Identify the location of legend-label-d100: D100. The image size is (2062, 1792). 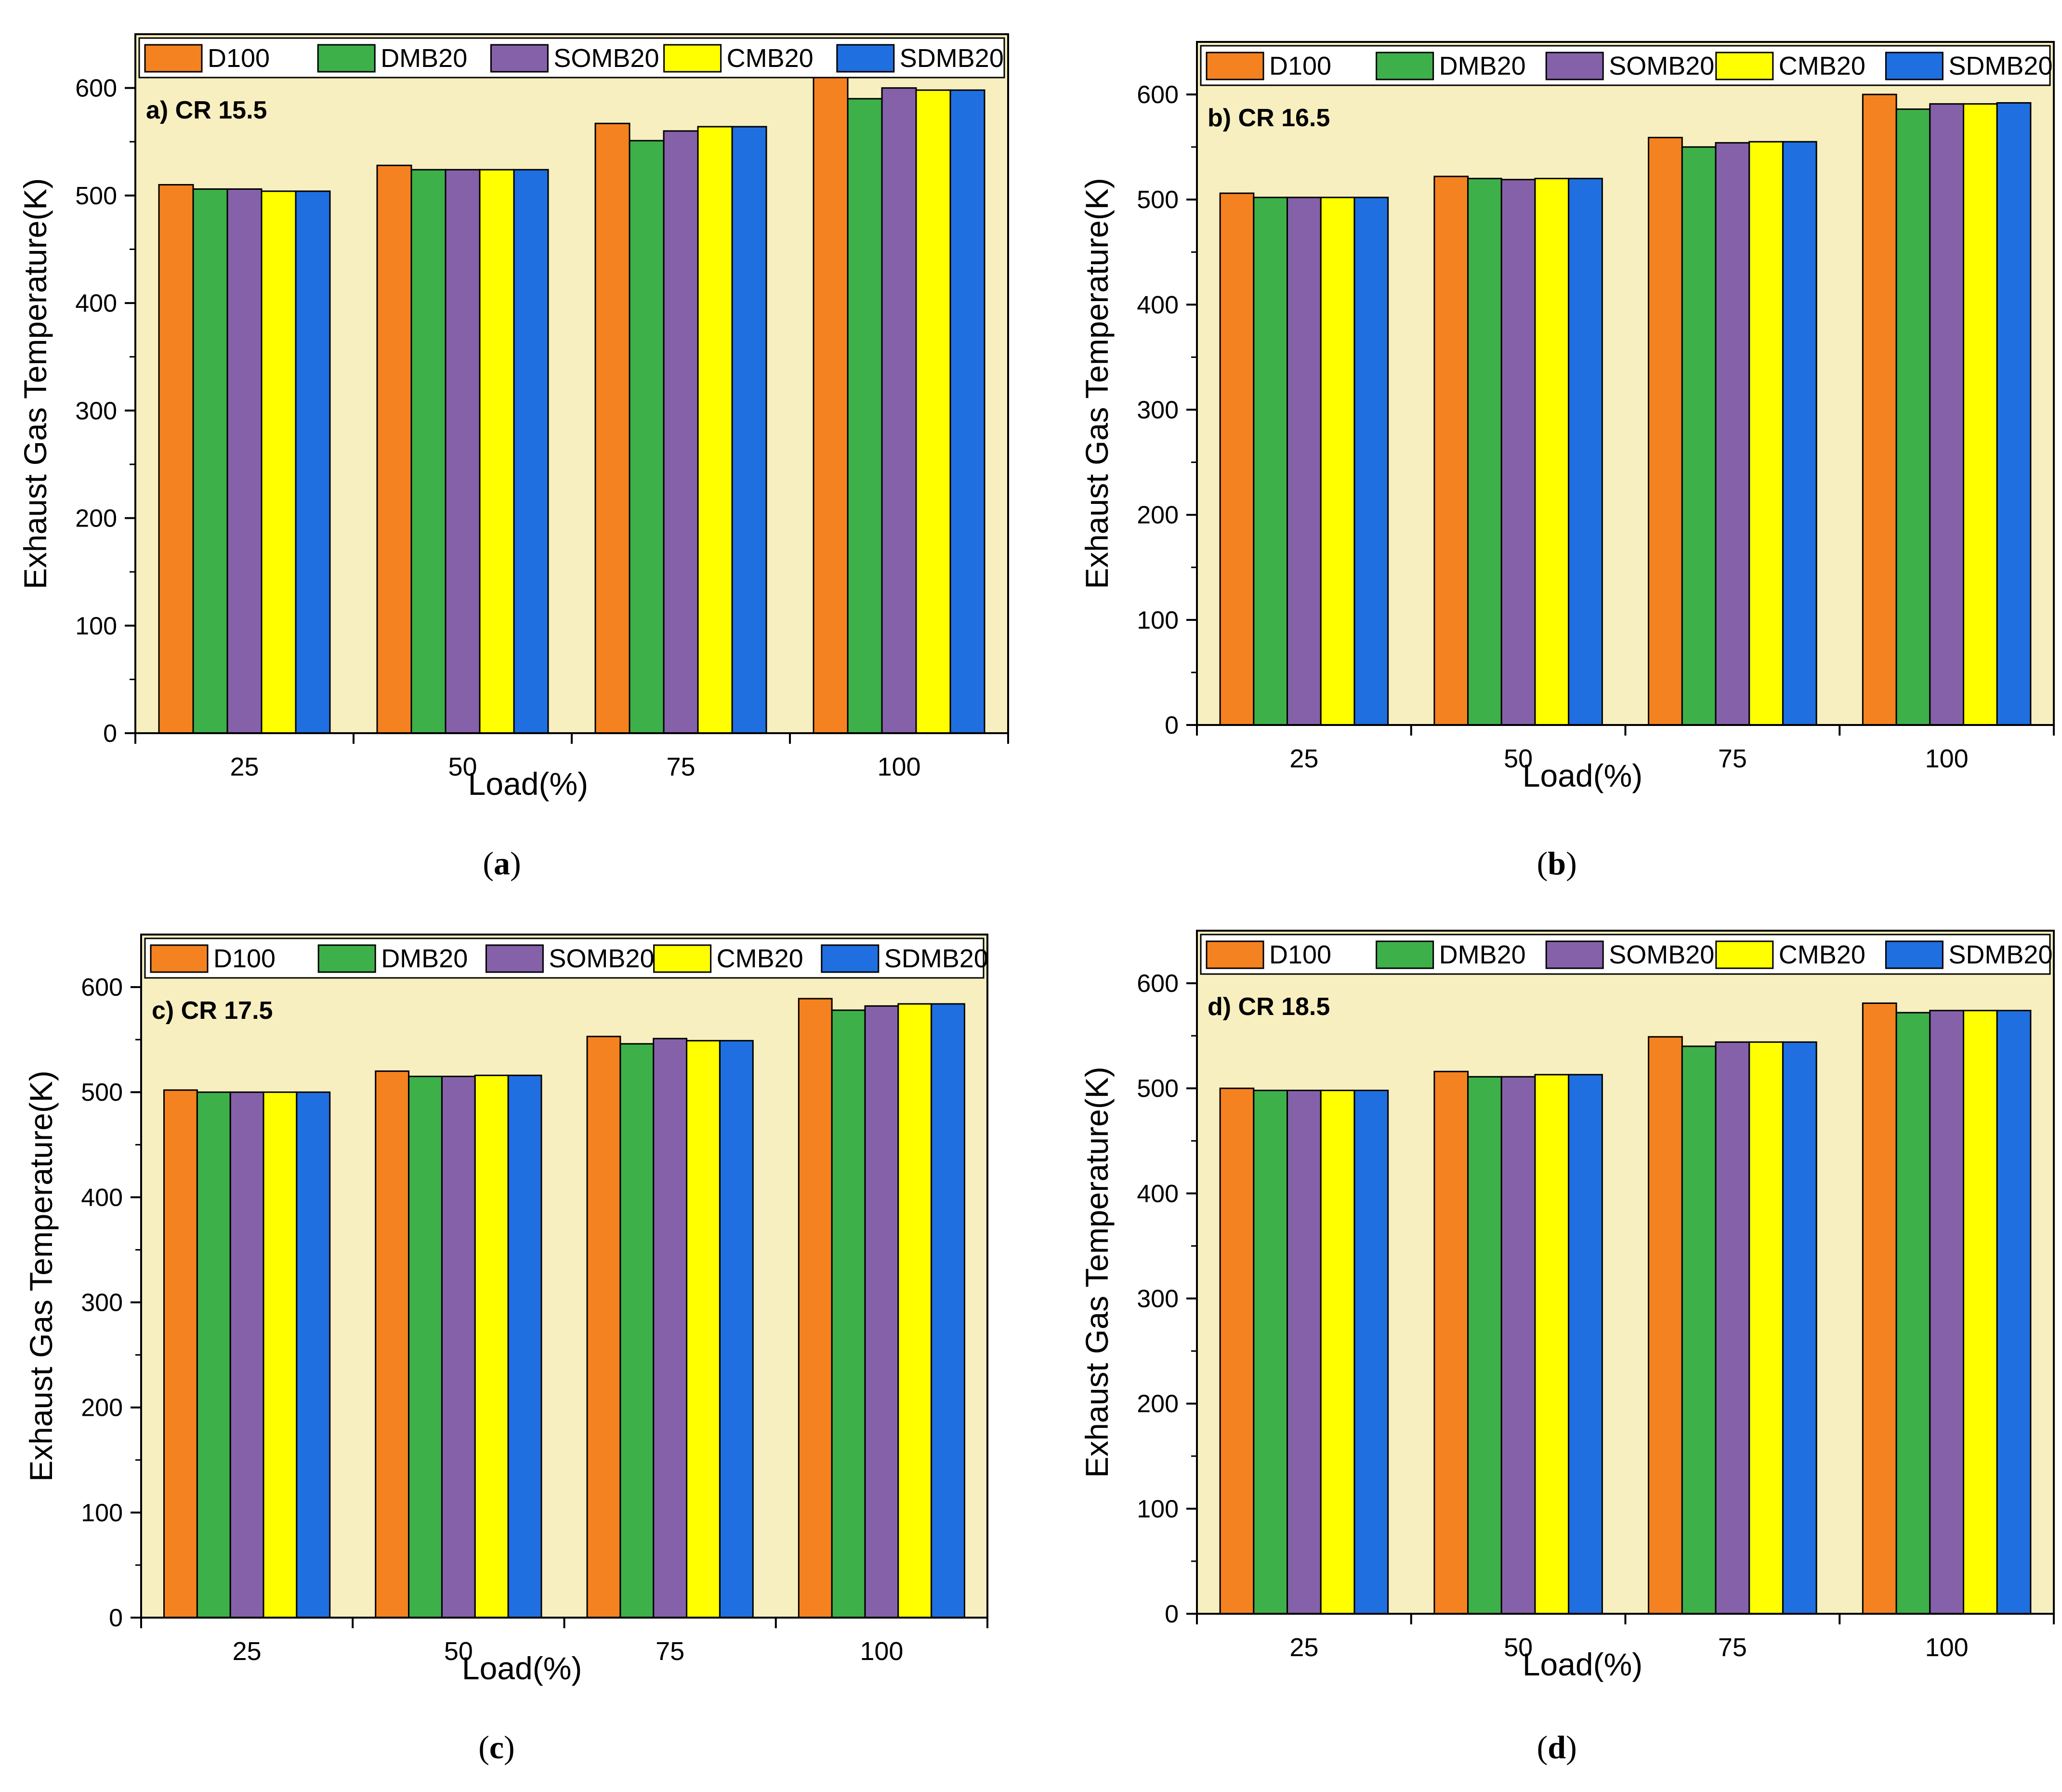
(239, 59).